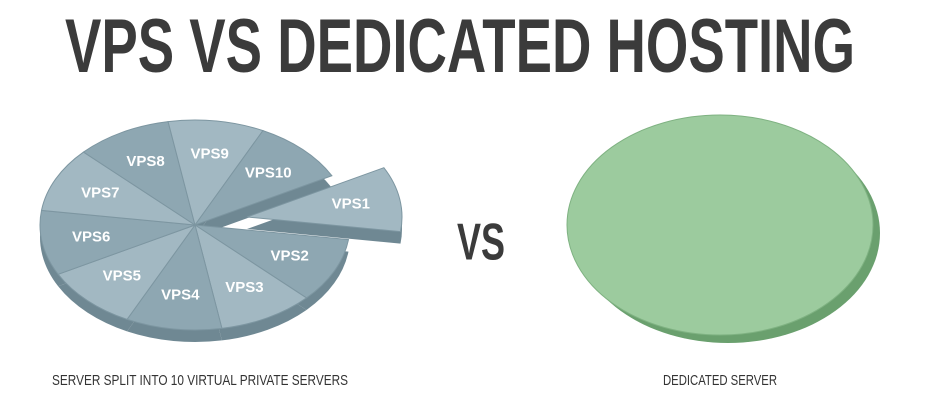 Image resolution: width=940 pixels, height=414 pixels. Describe the element at coordinates (244, 287) in the screenshot. I see `slice-label: VPS3` at that location.